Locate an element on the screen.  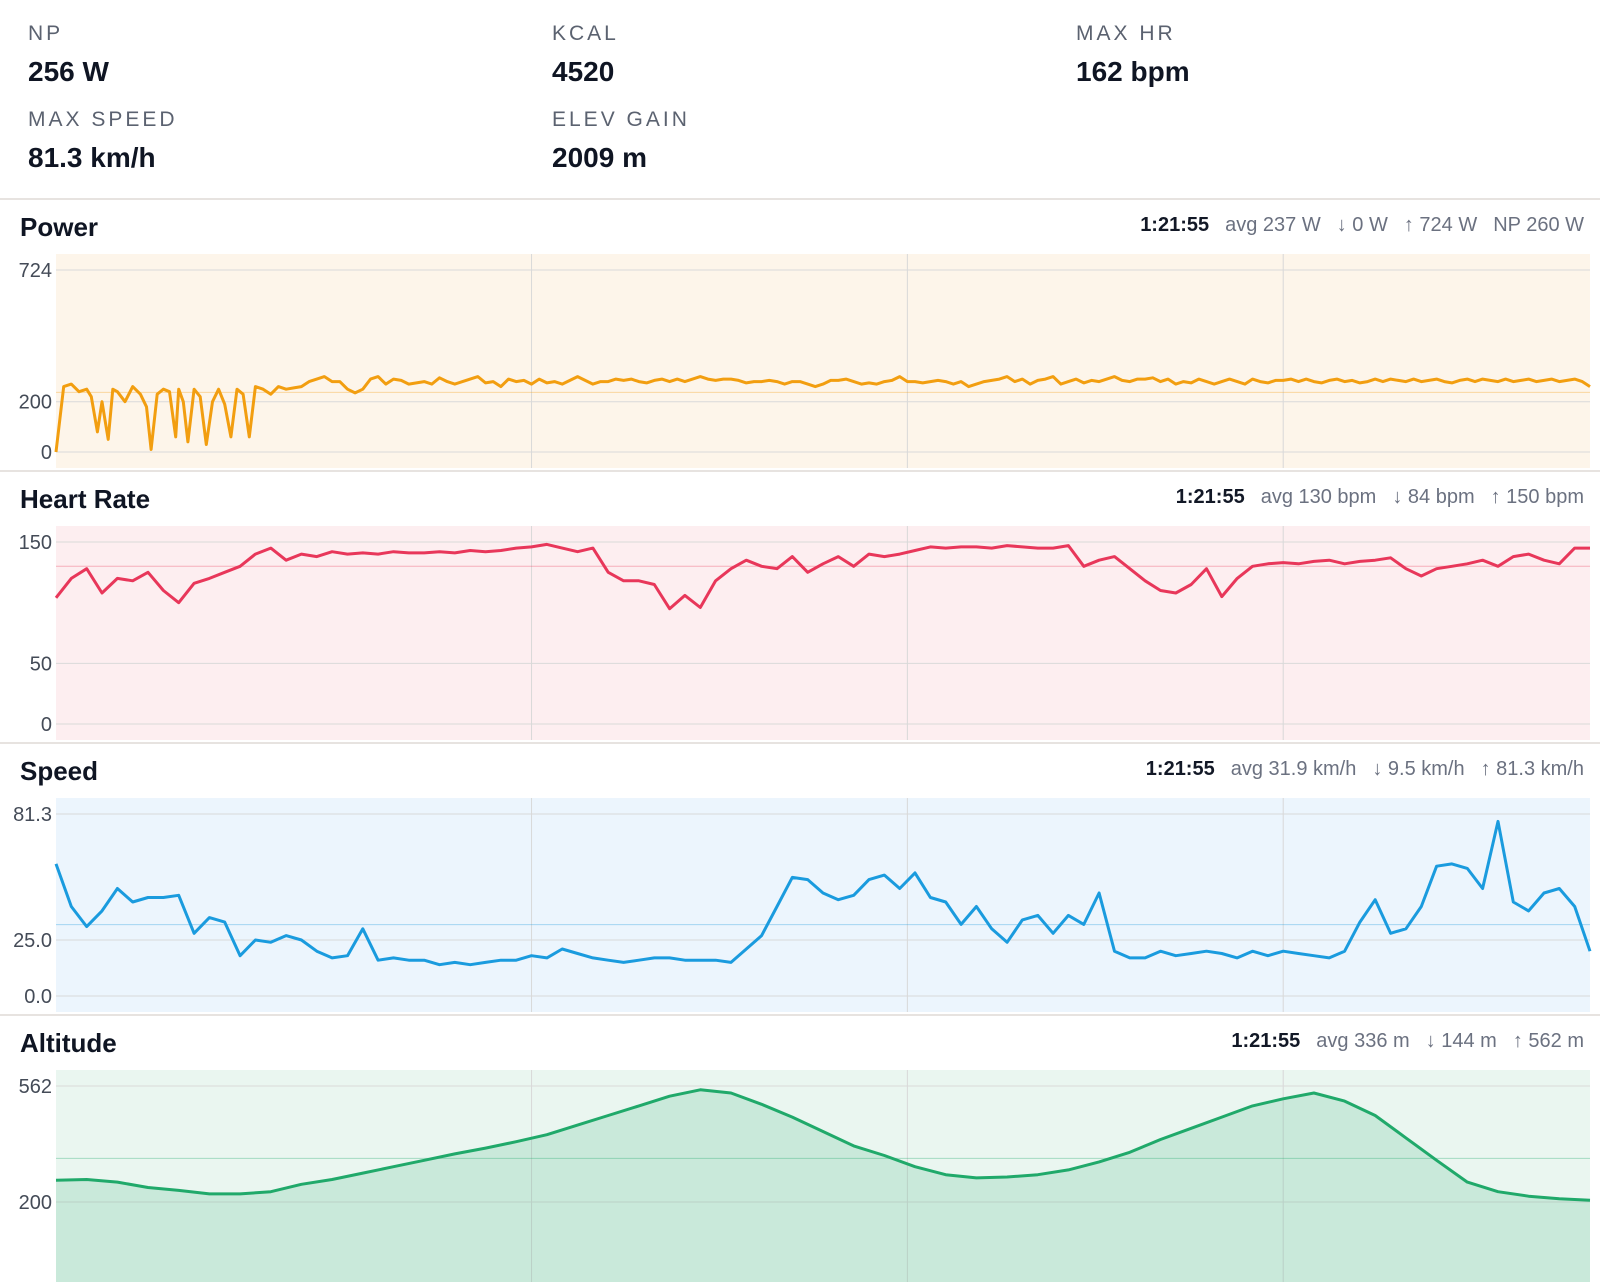
stat-value: 4520 is located at coordinates (583, 71).